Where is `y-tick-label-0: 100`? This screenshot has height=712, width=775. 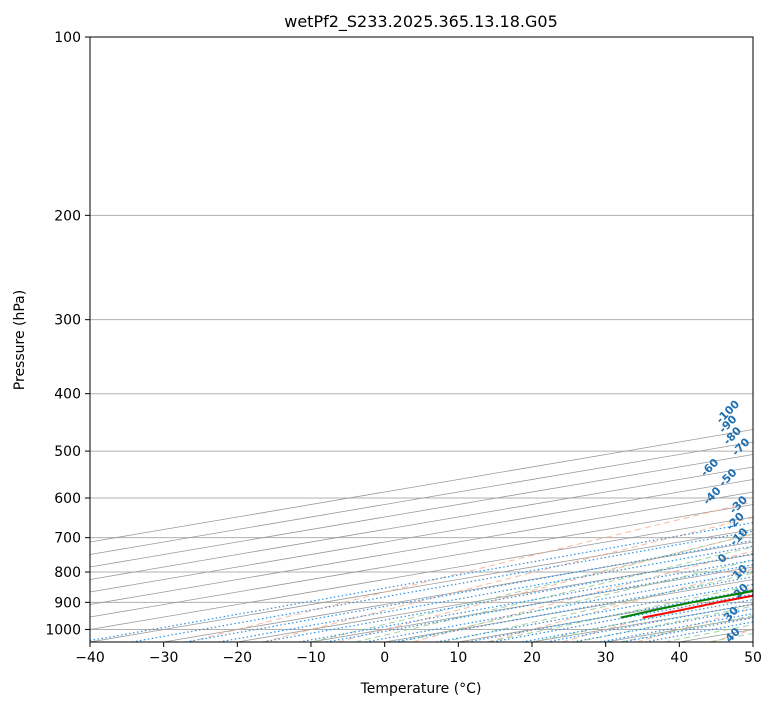 y-tick-label-0: 100 is located at coordinates (67, 38).